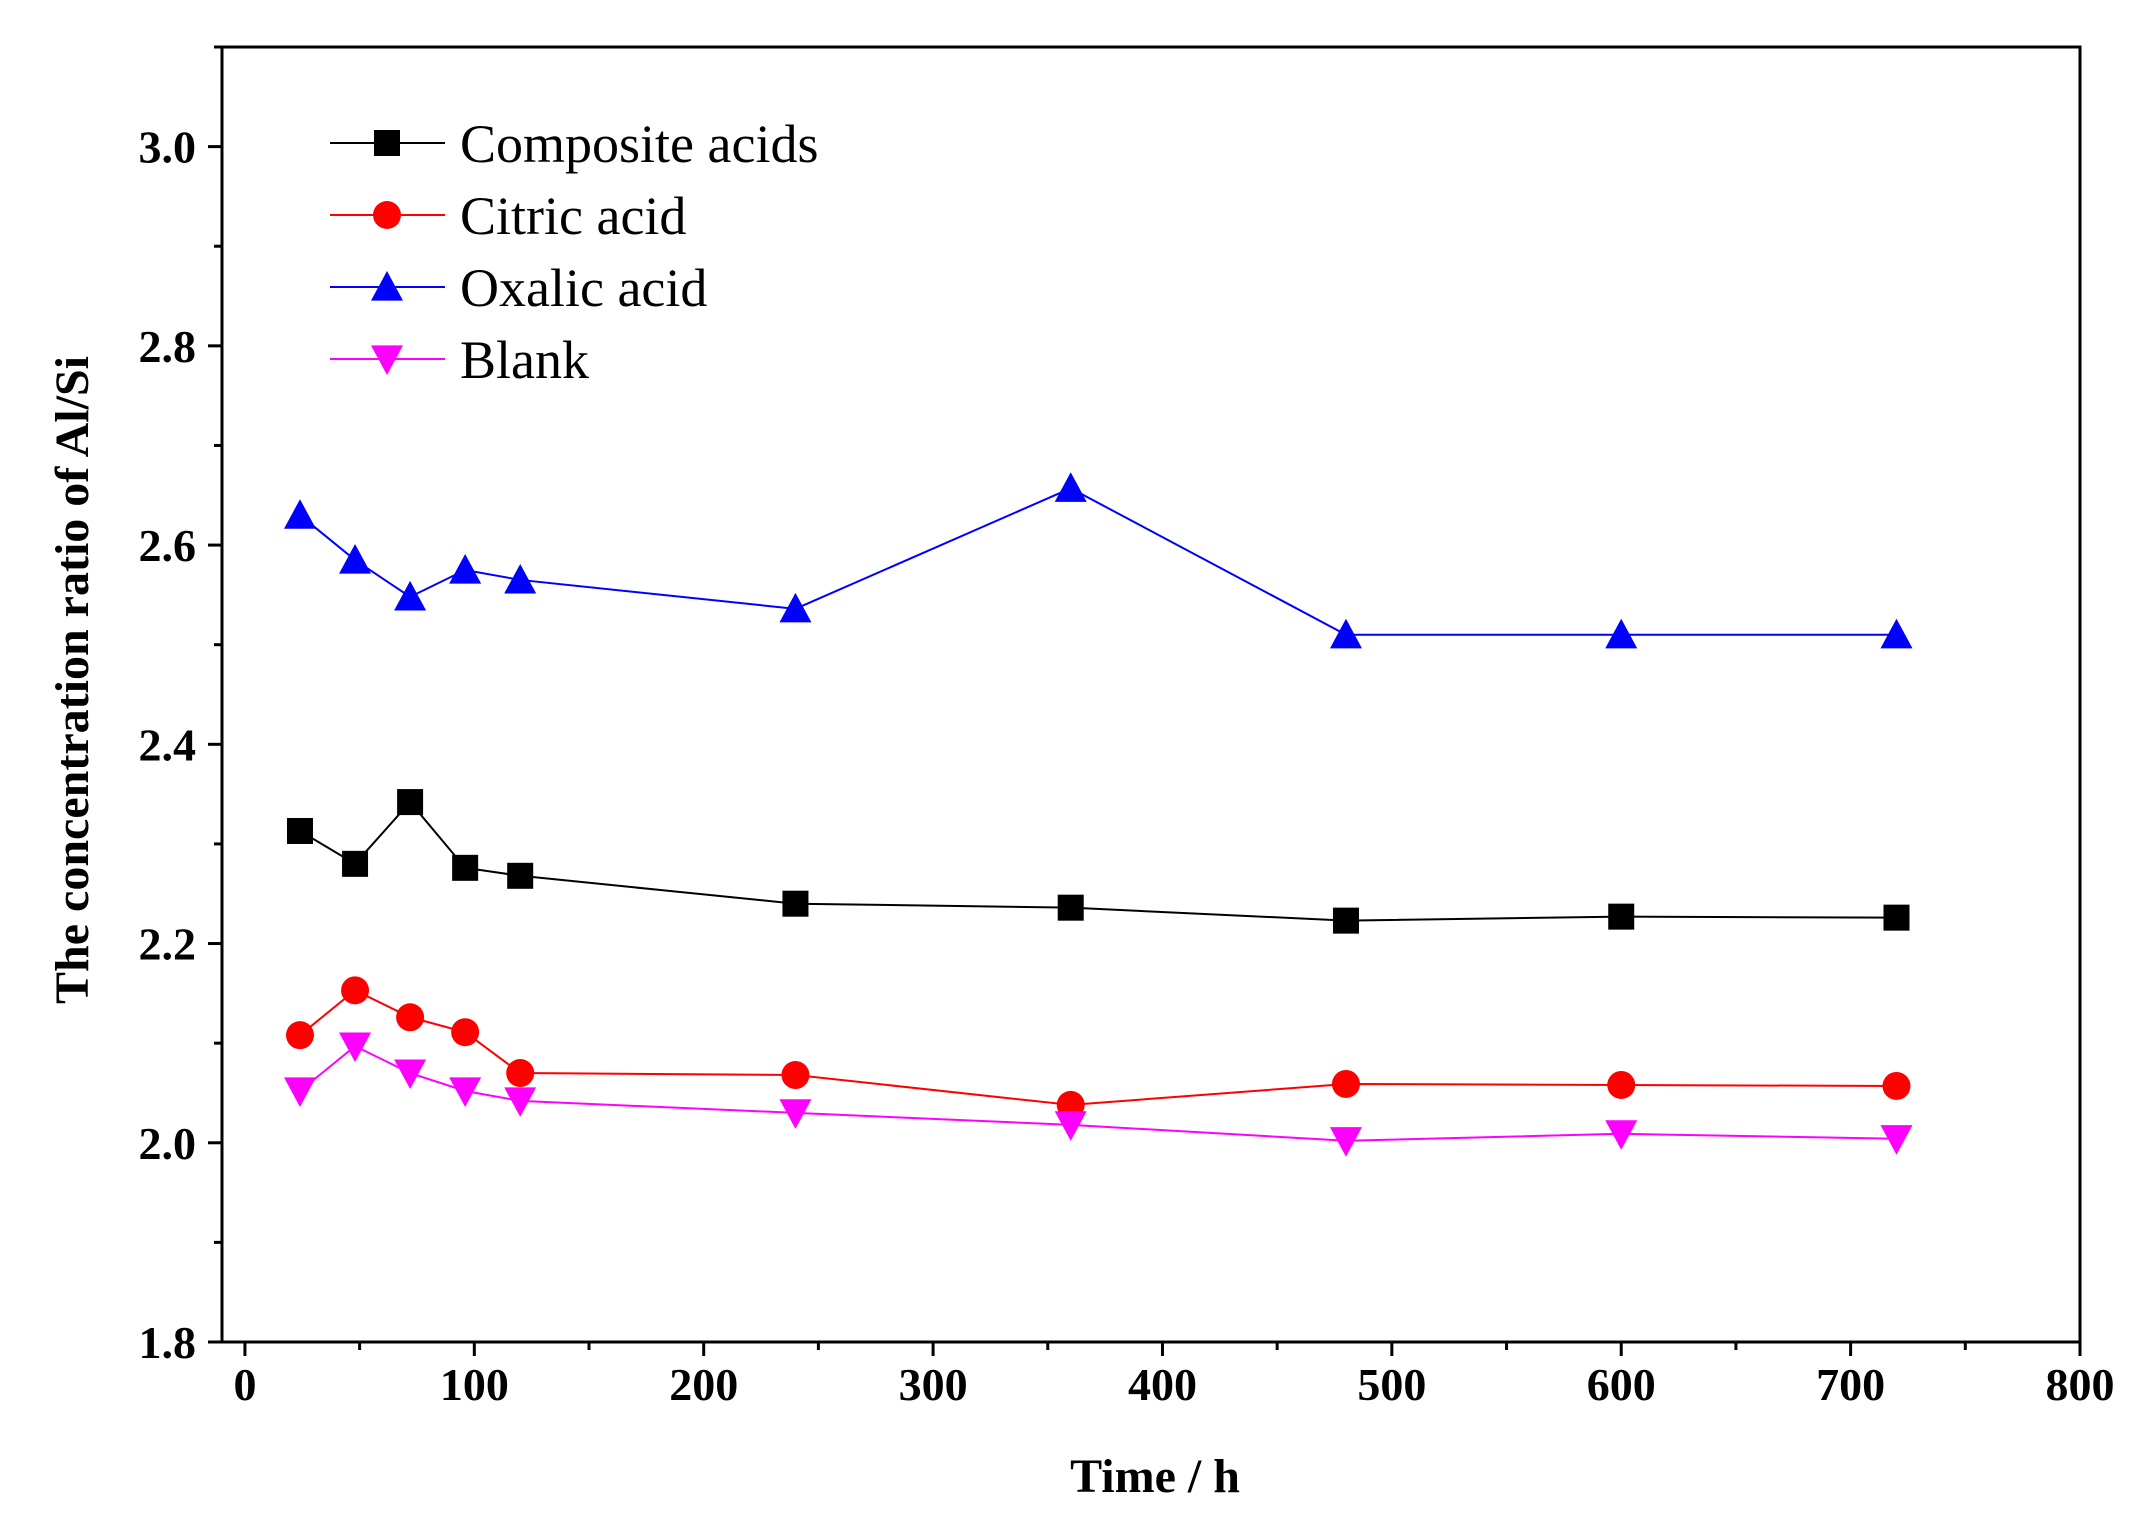 Image resolution: width=2141 pixels, height=1524 pixels. Describe the element at coordinates (474, 1384) in the screenshot. I see `x-tick-label: 100` at that location.